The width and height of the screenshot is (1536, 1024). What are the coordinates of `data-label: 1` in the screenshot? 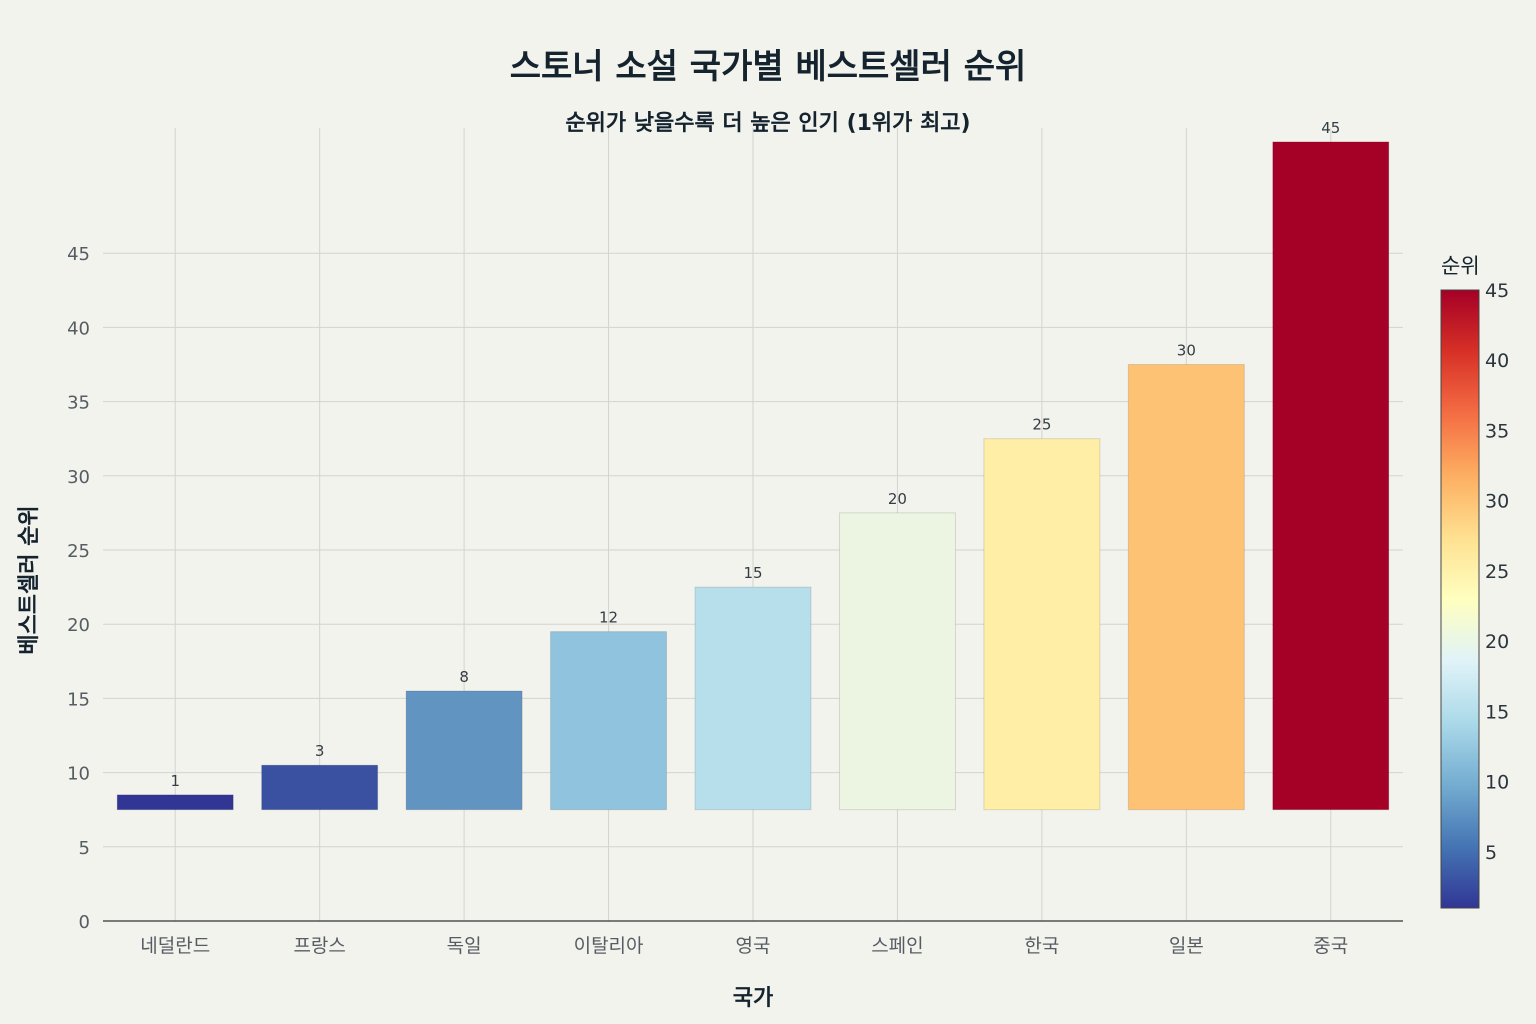 It's located at (175, 781).